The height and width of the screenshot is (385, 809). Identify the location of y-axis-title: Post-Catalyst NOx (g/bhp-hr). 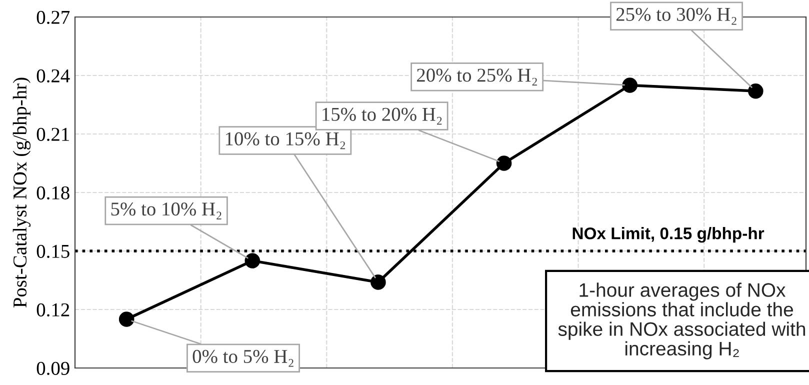
(21, 193).